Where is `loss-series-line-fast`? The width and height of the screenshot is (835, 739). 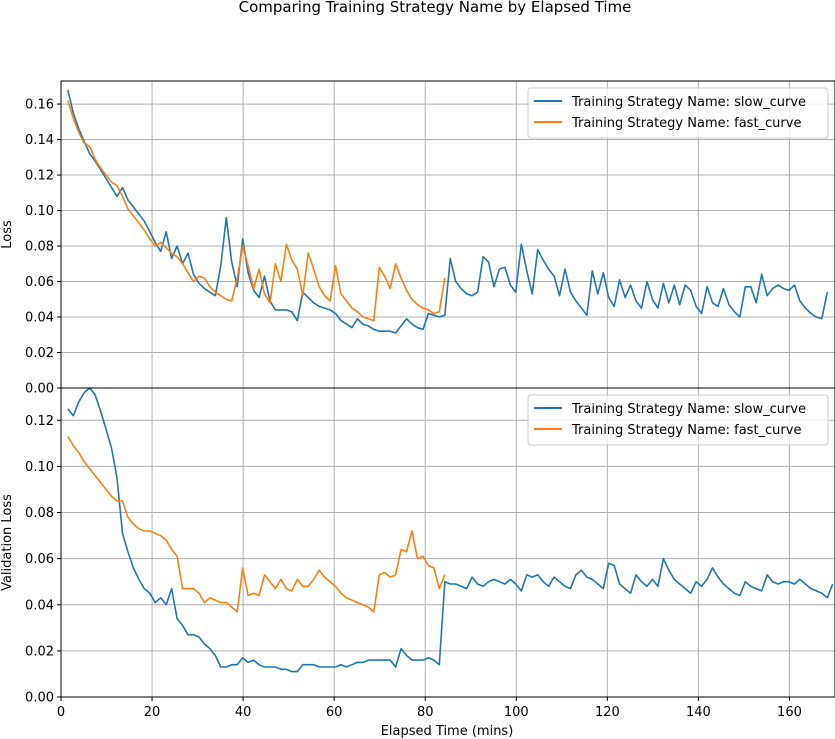 loss-series-line-fast is located at coordinates (256, 211).